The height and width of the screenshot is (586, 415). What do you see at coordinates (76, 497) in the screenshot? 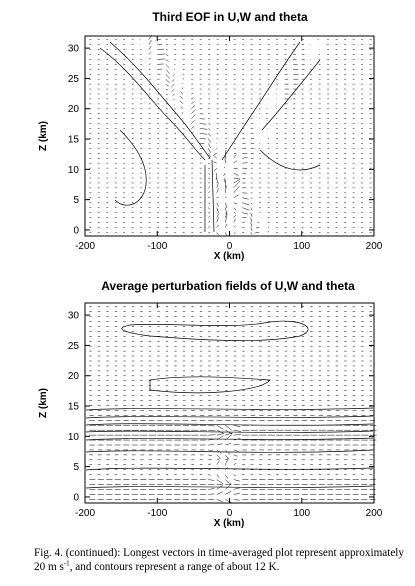
I see `y-tick-label: 0` at bounding box center [76, 497].